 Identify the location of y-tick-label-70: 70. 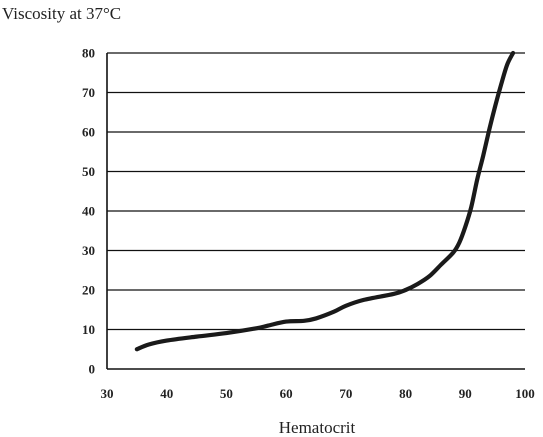
(88, 92).